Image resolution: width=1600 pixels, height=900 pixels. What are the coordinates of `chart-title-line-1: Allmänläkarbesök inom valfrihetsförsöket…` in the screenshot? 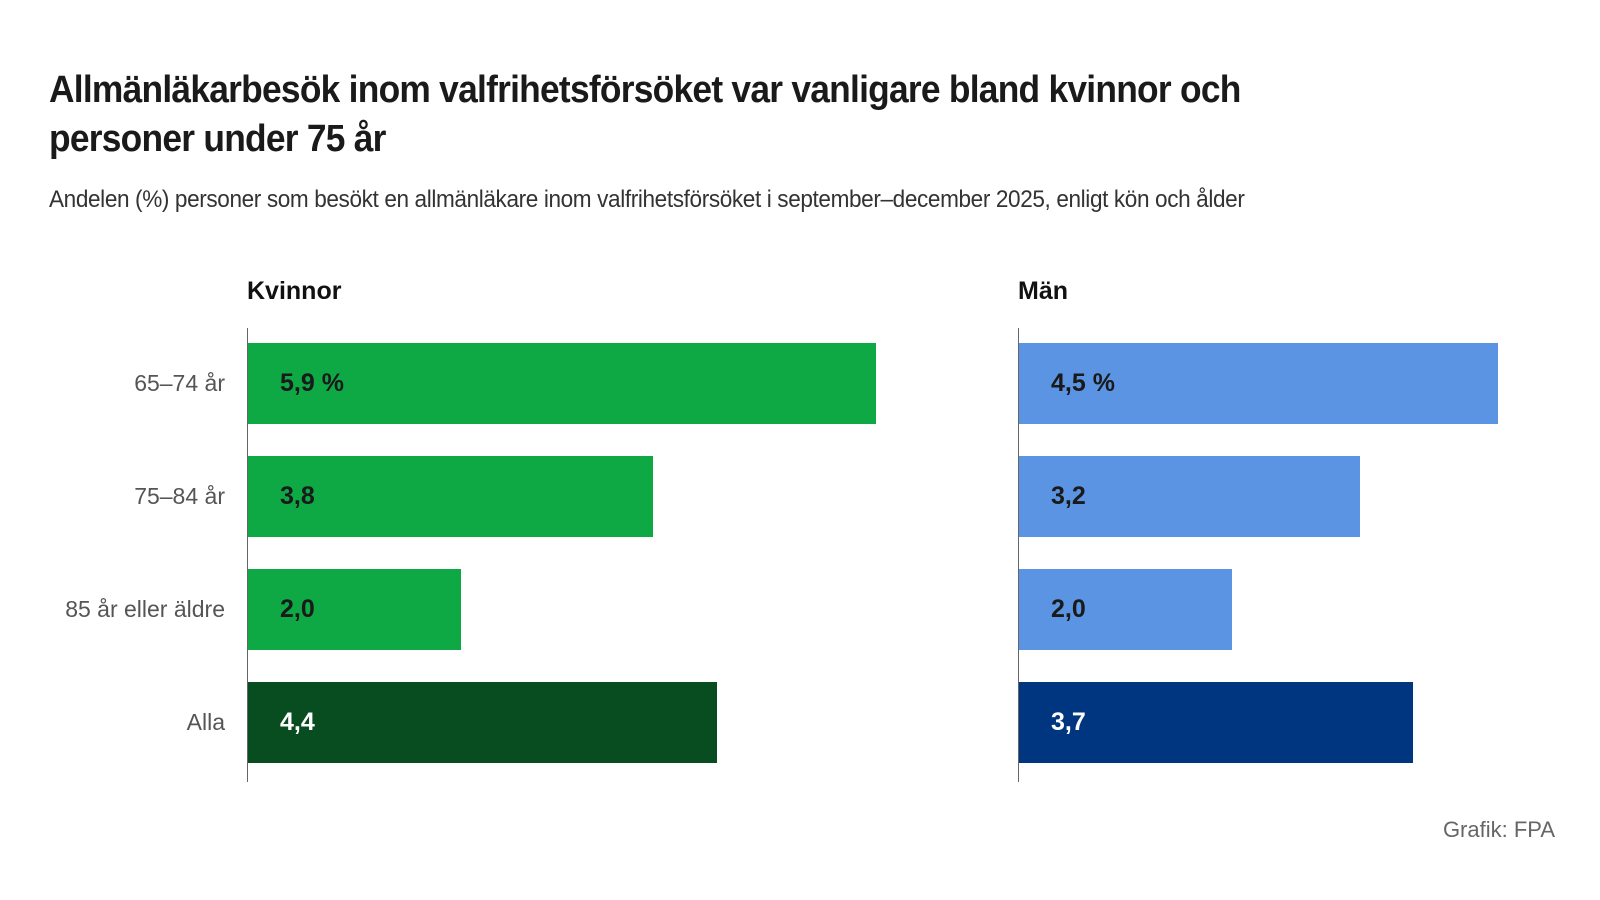 It's located at (645, 90).